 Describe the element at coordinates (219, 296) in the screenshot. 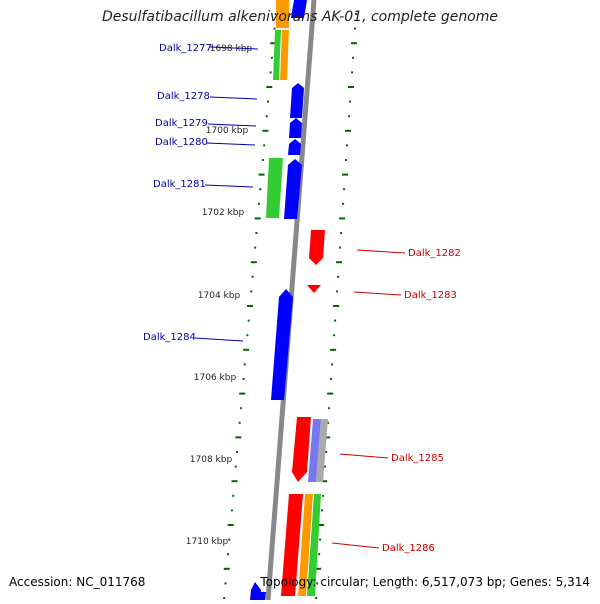

I see `scale-label: 1704 kbp` at that location.